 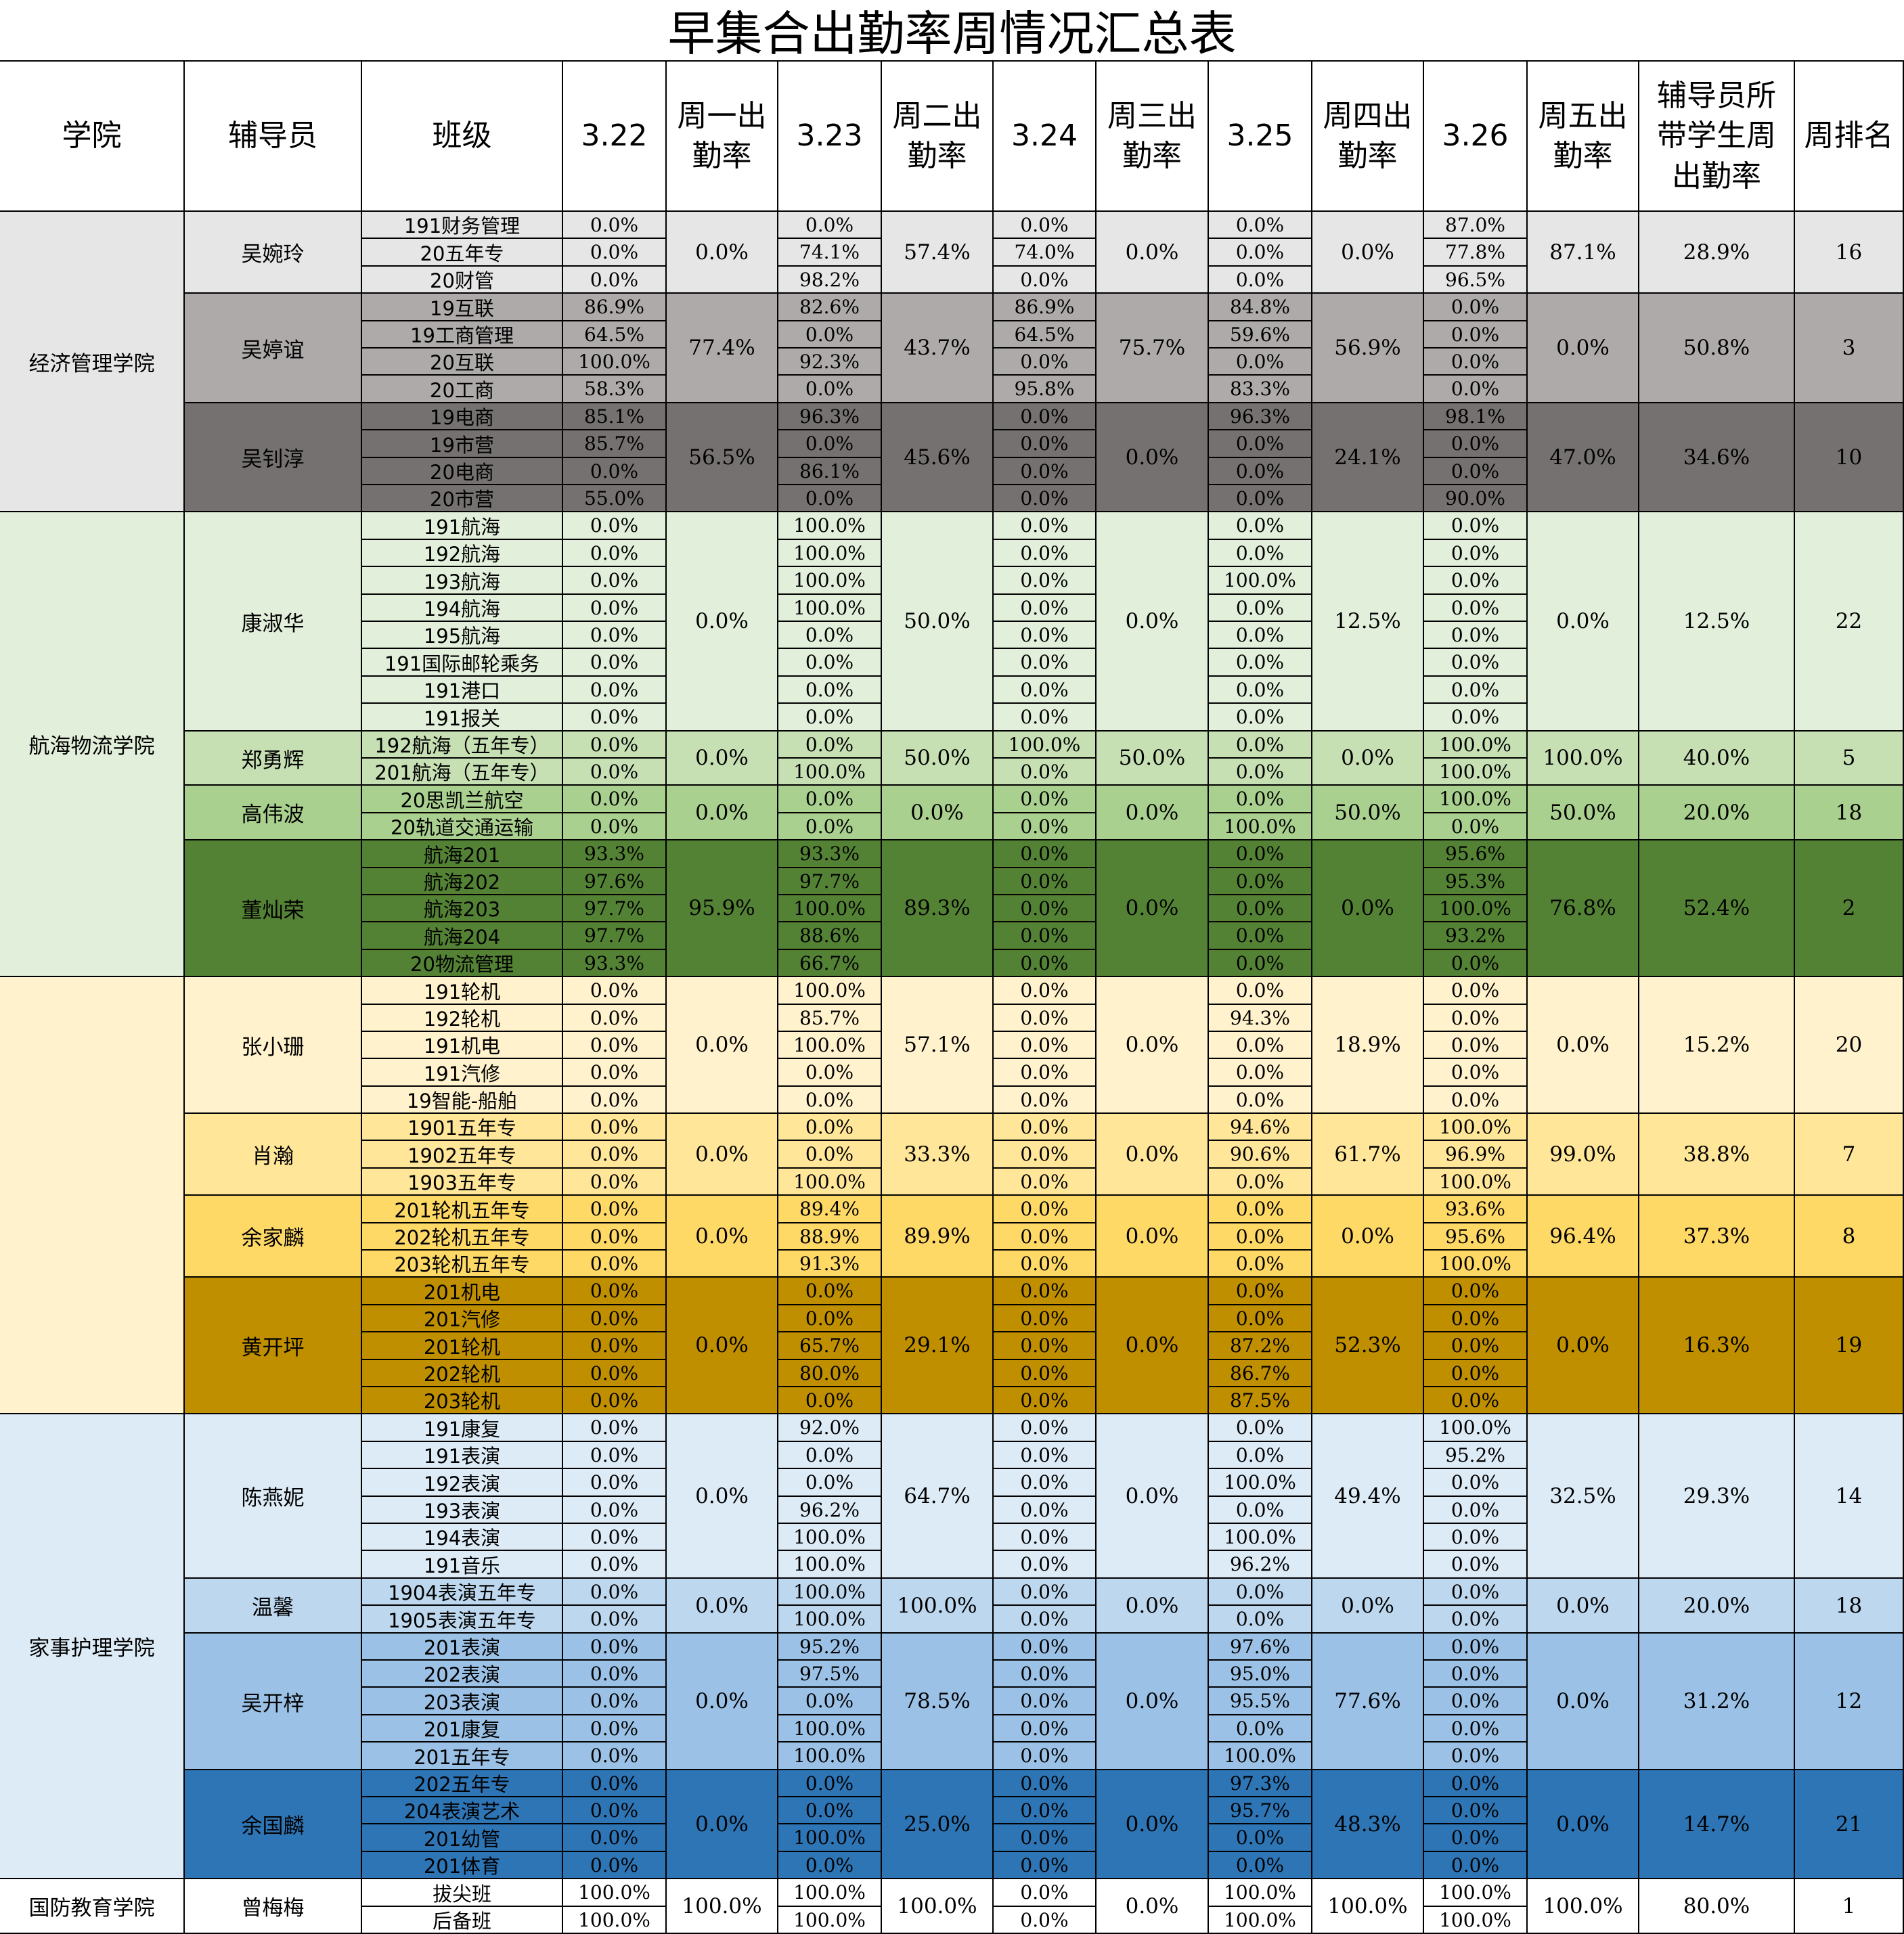 I want to click on class-name: 20互联, so click(x=462, y=362).